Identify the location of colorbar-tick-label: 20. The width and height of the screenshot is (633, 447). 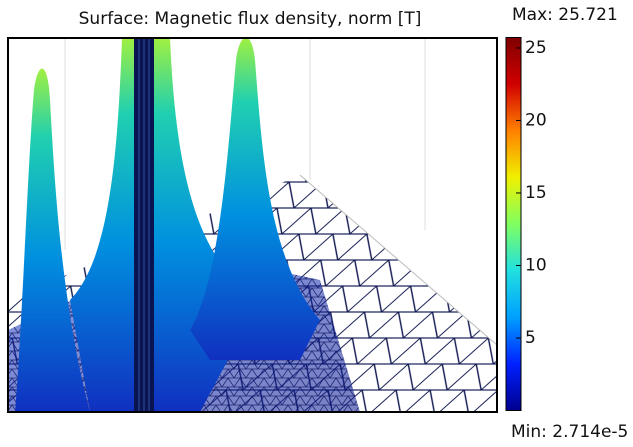
(536, 120).